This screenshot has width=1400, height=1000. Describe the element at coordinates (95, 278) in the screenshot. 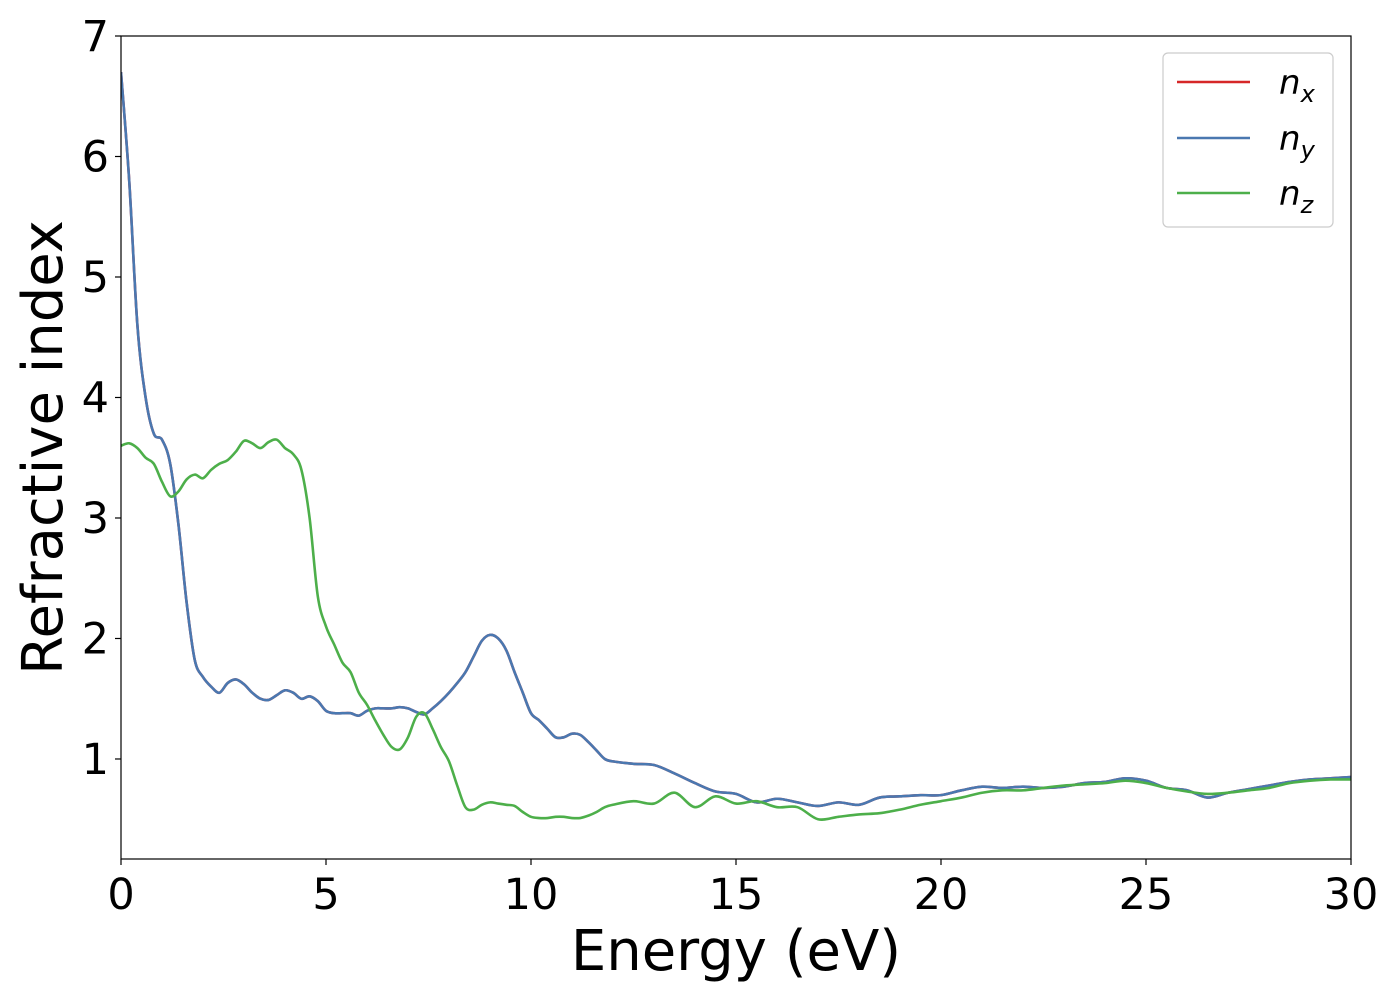

I see `y-tick-label: 5` at that location.